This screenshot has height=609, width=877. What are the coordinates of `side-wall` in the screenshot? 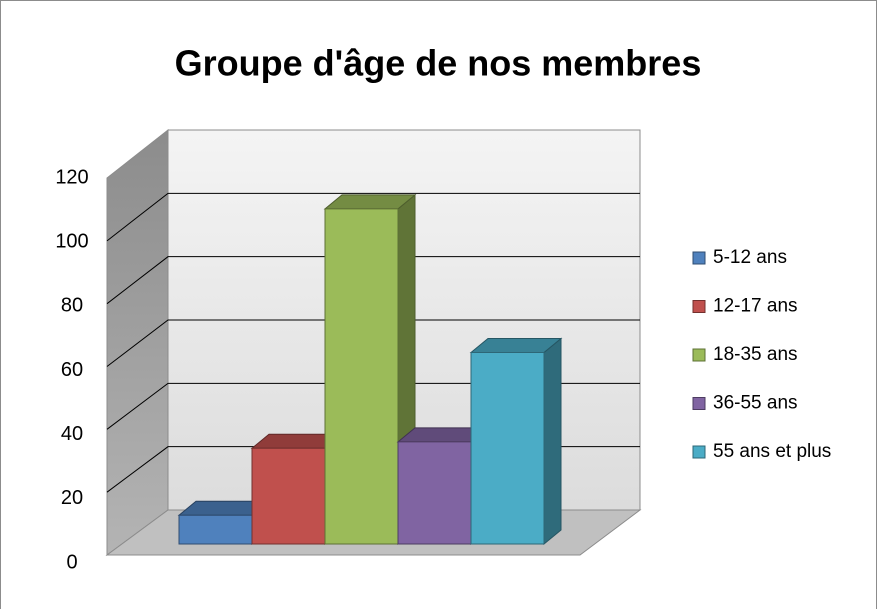 It's located at (137, 342).